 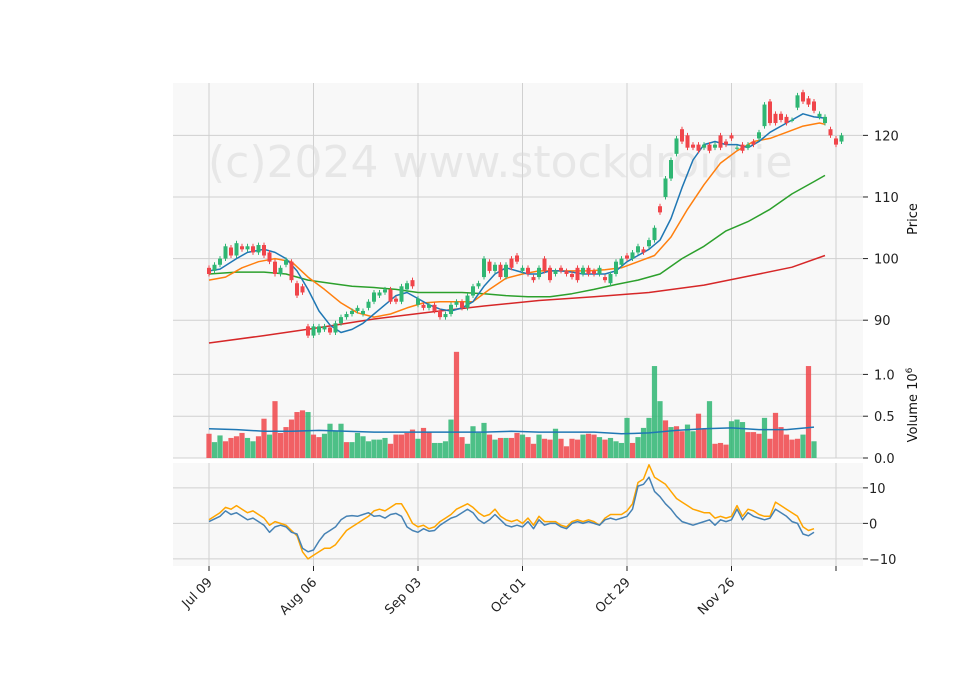 What do you see at coordinates (886, 198) in the screenshot?
I see `price-tick-label: 110` at bounding box center [886, 198].